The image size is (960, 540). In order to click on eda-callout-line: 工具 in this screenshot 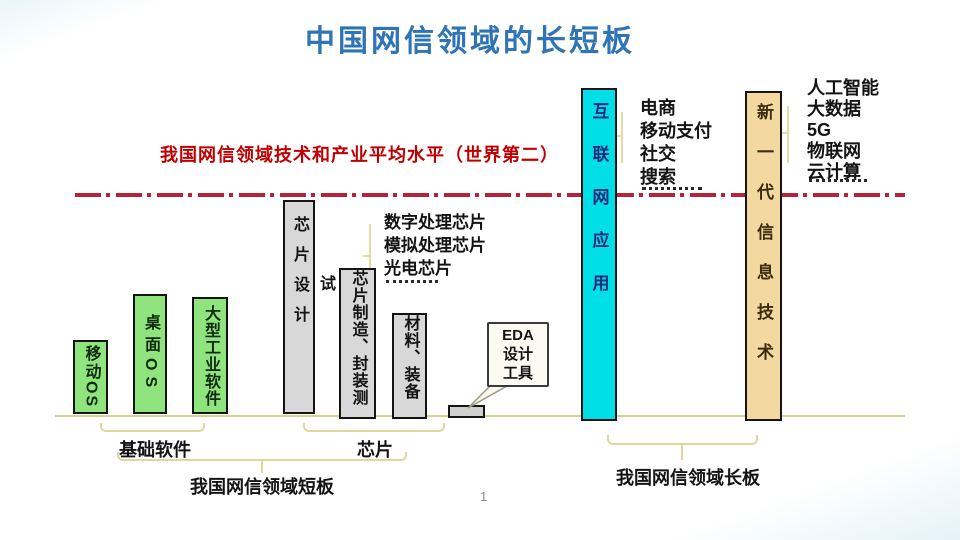, I will do `click(517, 373)`.